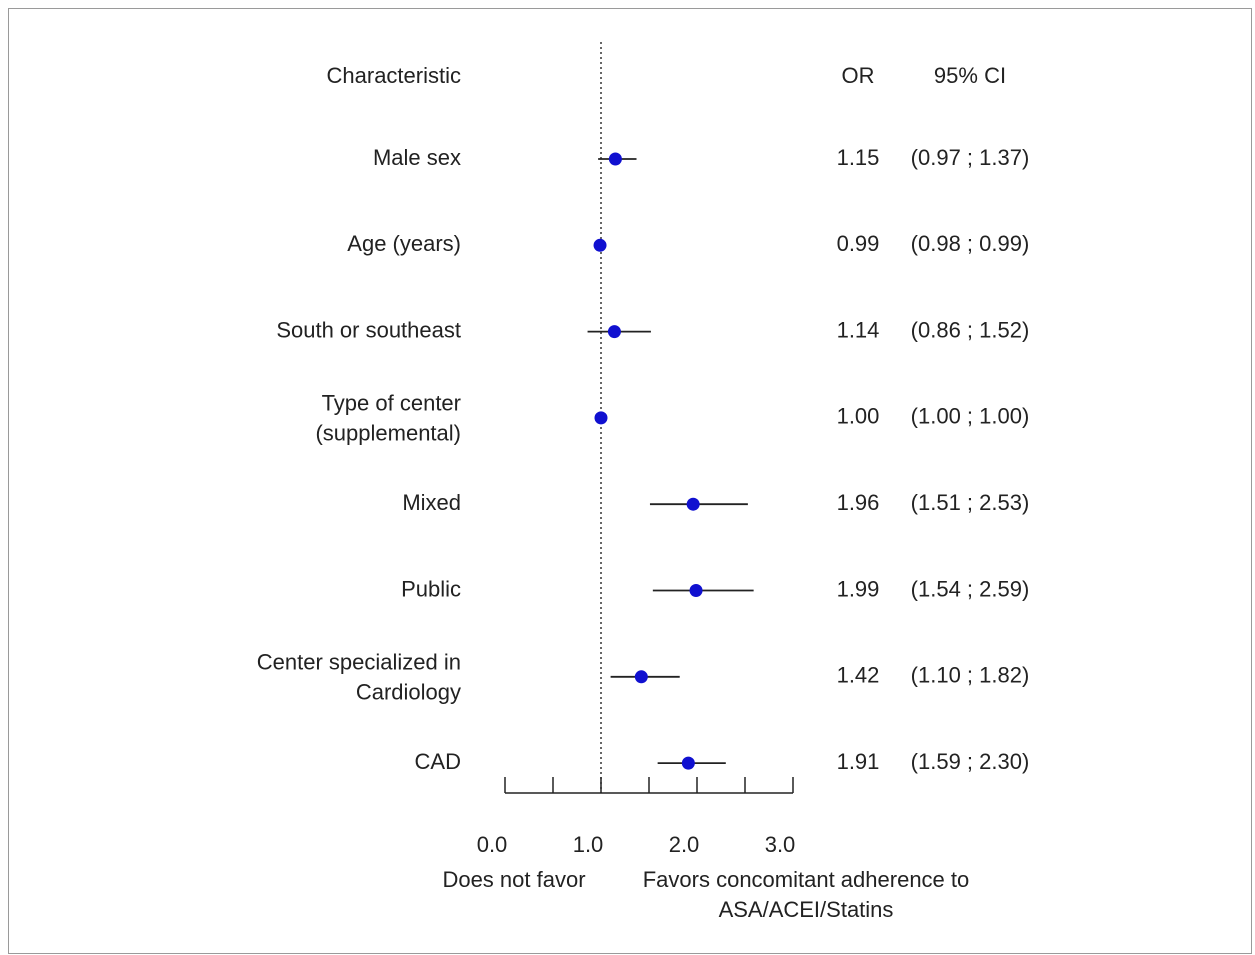 The image size is (1255, 955). I want to click on x-tick-label: 3.0, so click(780, 844).